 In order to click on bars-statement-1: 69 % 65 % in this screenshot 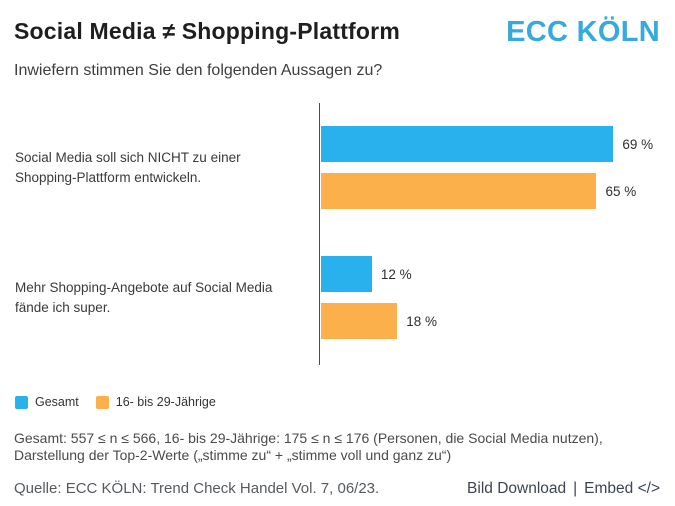, I will do `click(489, 167)`.